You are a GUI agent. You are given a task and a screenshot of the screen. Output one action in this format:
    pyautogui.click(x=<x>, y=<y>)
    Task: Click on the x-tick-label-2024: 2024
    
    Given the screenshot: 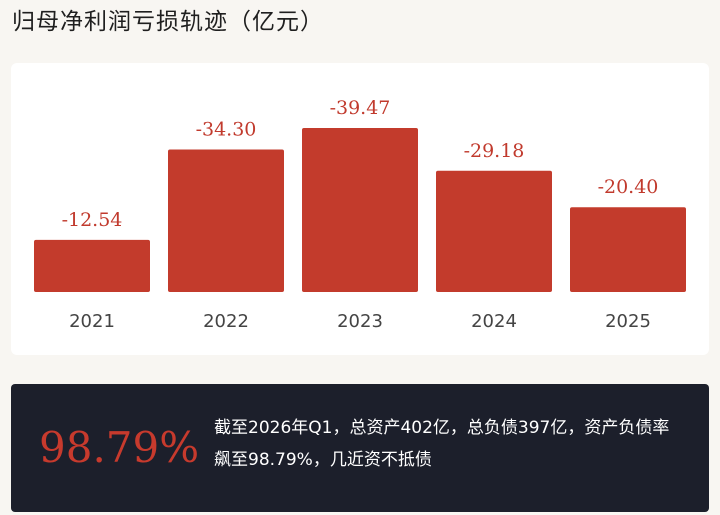 What is the action you would take?
    pyautogui.click(x=494, y=321)
    